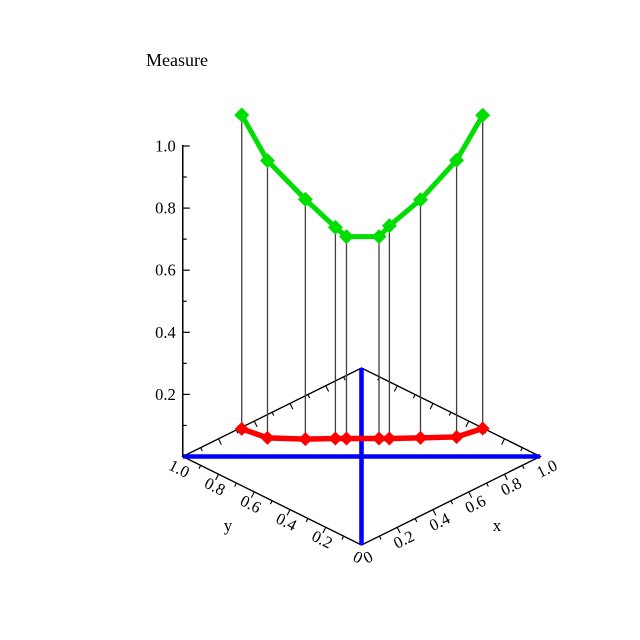 The image size is (640, 640). I want to click on z-tick-label: 1.0, so click(165, 146).